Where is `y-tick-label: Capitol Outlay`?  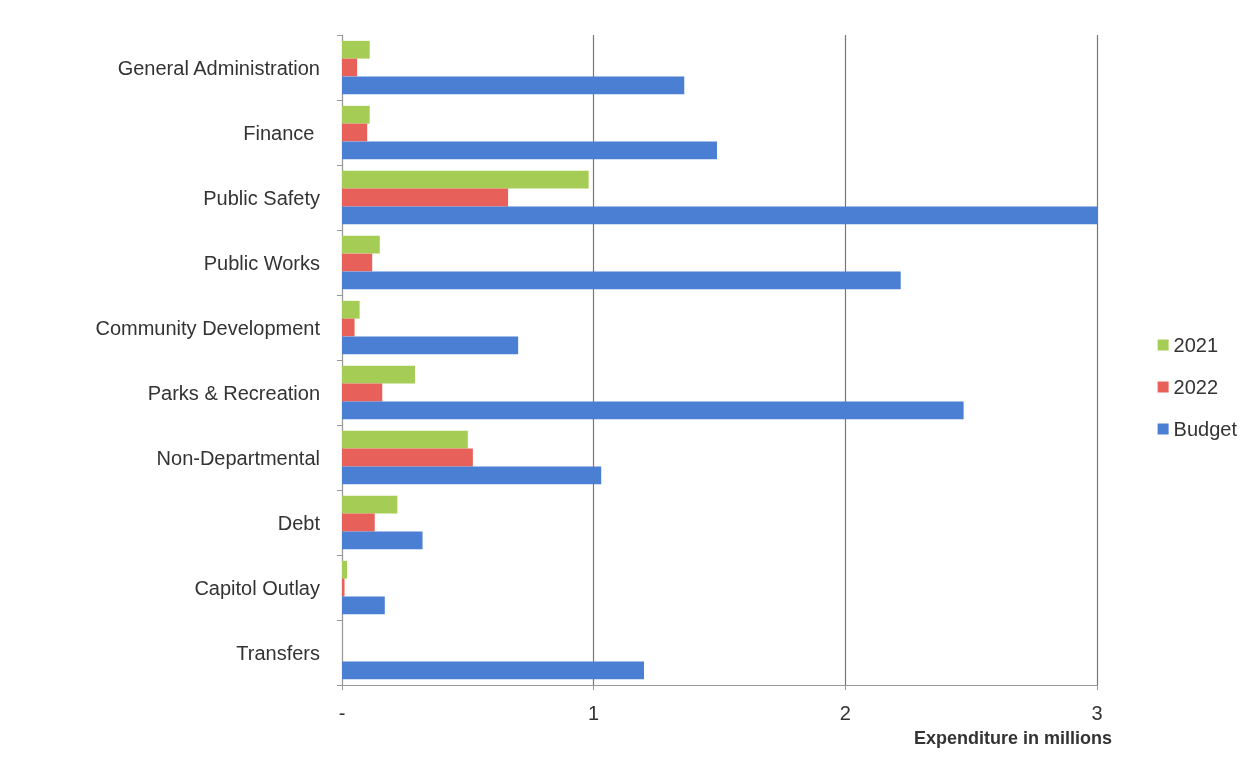
y-tick-label: Capitol Outlay is located at coordinates (257, 587).